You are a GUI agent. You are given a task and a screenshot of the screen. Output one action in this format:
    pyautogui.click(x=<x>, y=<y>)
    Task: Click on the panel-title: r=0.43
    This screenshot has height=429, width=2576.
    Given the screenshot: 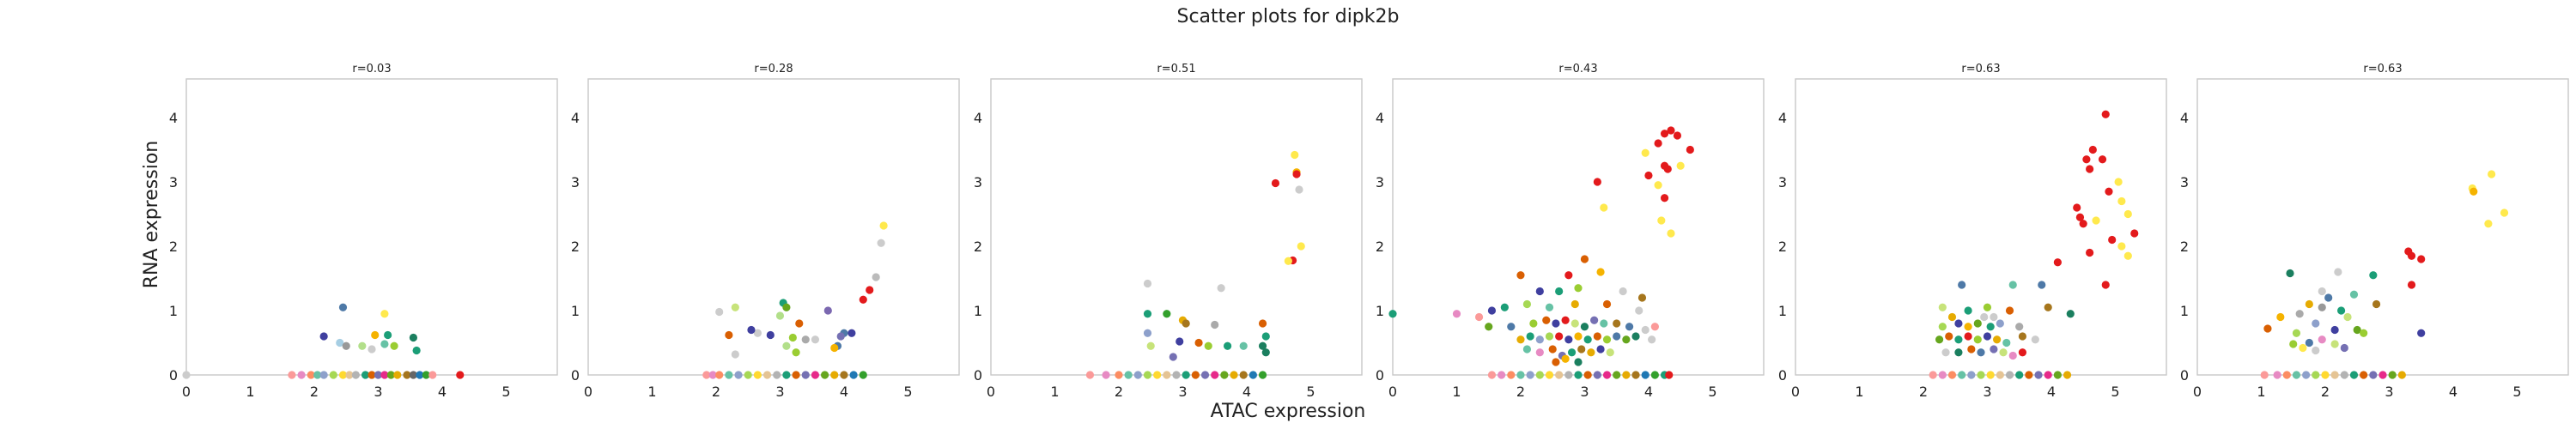 What is the action you would take?
    pyautogui.click(x=1577, y=69)
    